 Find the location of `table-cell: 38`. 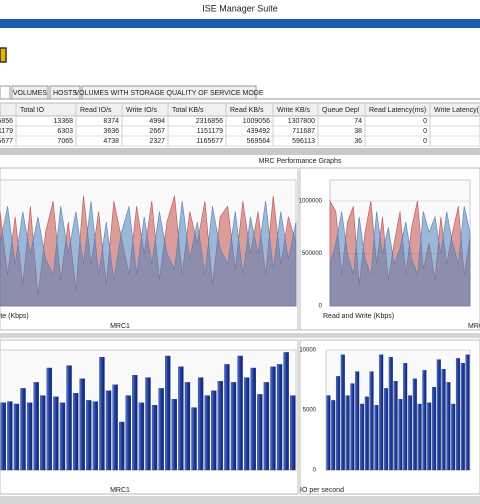

table-cell: 38 is located at coordinates (358, 131).